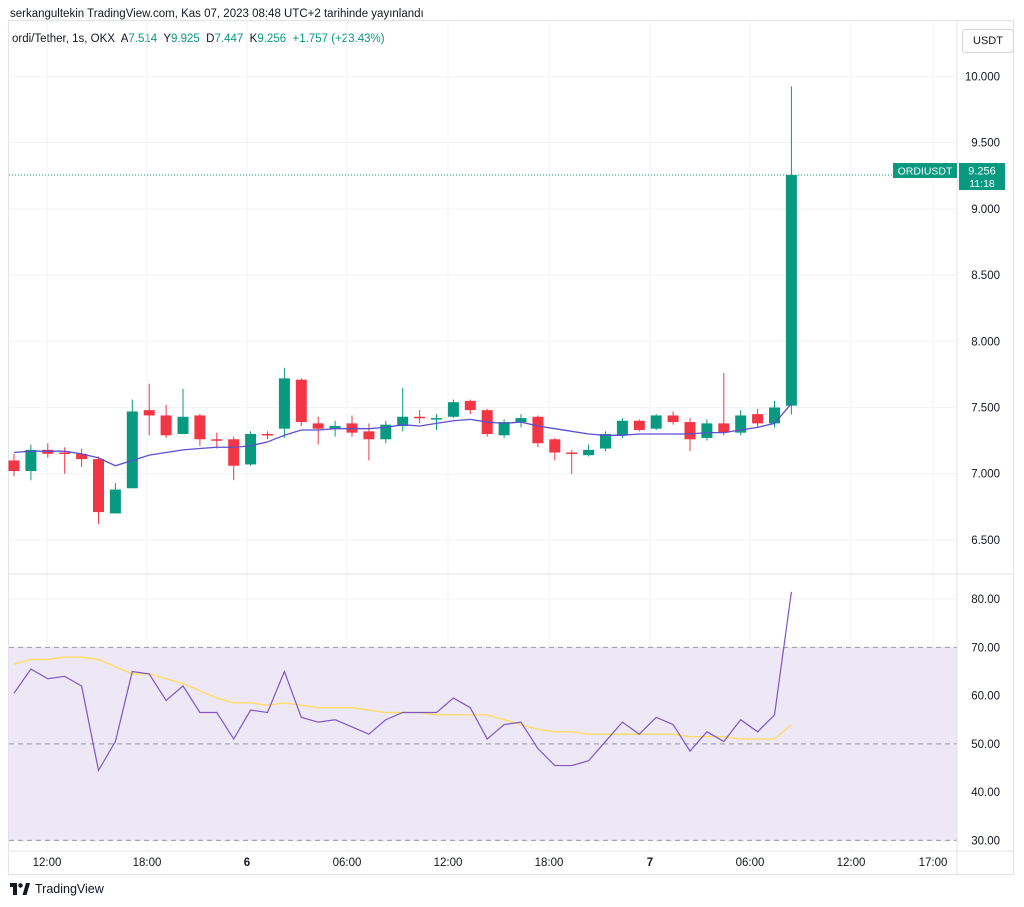 The height and width of the screenshot is (907, 1024). What do you see at coordinates (985, 600) in the screenshot?
I see `rsi-axis-tick-label: 80.00` at bounding box center [985, 600].